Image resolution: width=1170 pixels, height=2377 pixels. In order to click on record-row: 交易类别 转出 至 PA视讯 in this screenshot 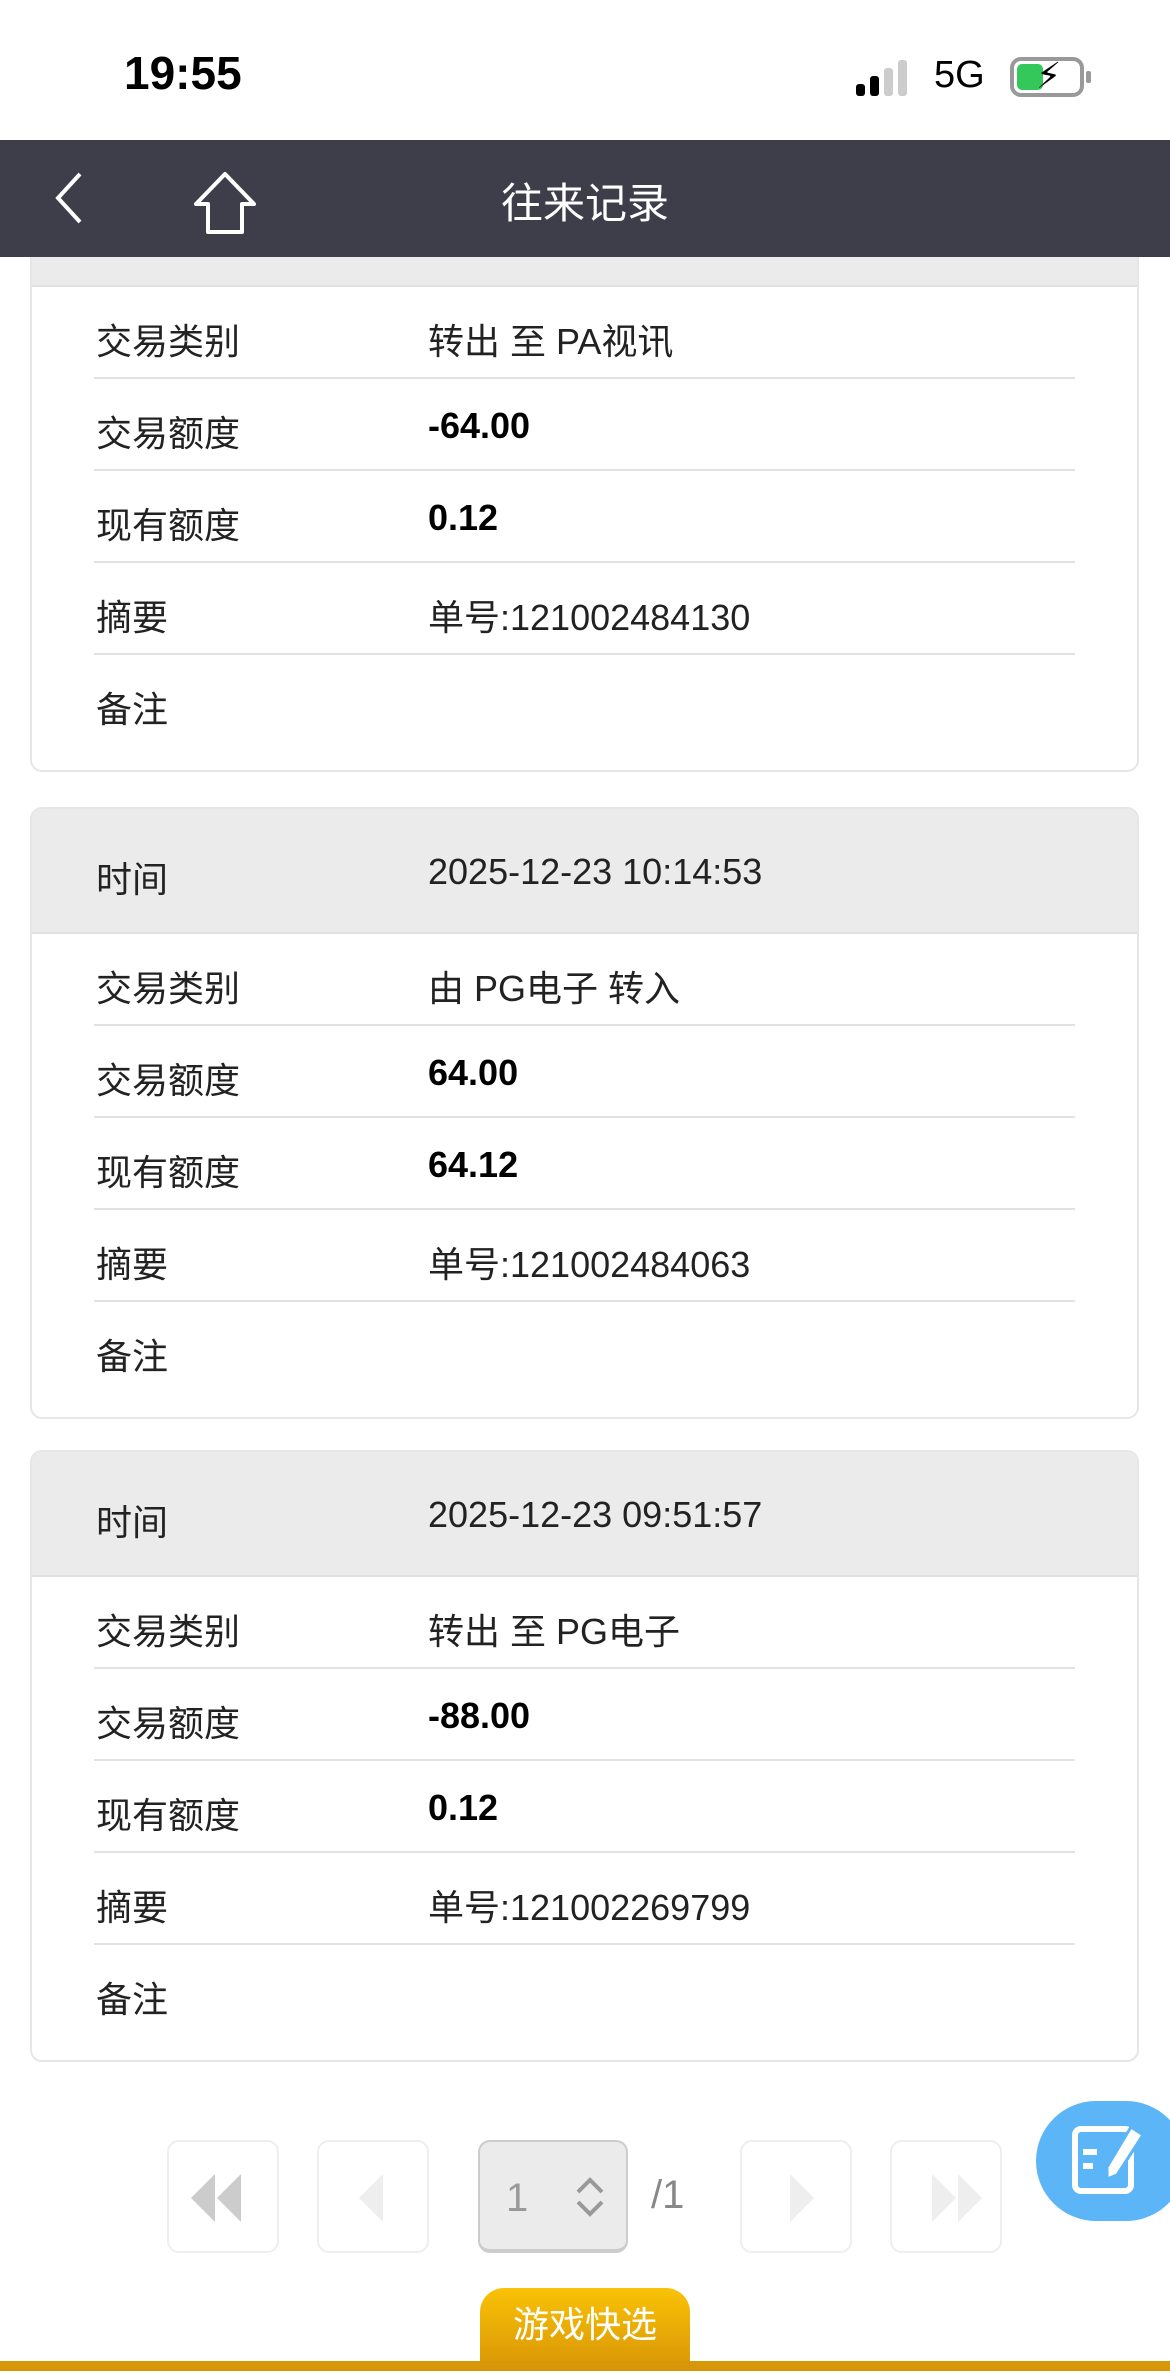, I will do `click(584, 333)`.